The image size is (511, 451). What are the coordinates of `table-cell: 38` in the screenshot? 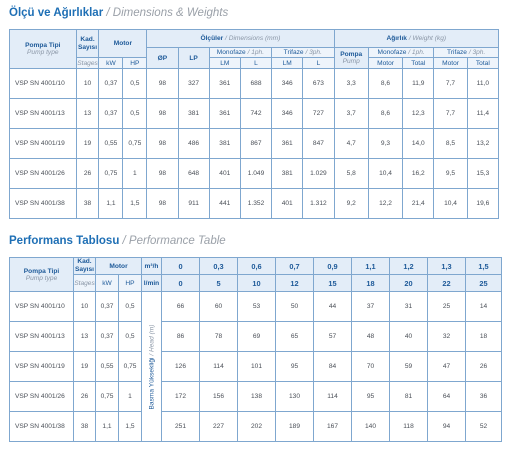 It's located at (87, 203).